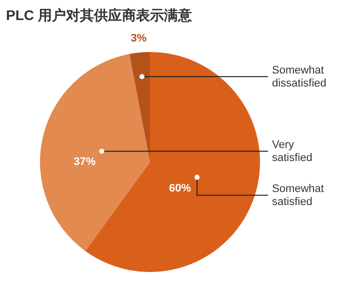 This screenshot has width=337, height=286. I want to click on slice-label: Very satisfied, so click(292, 151).